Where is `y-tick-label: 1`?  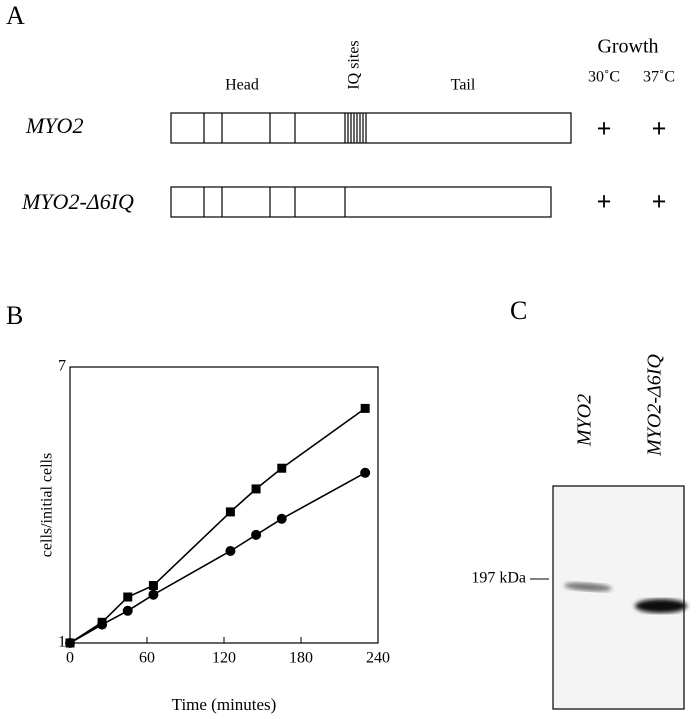
y-tick-label: 1 is located at coordinates (62, 642).